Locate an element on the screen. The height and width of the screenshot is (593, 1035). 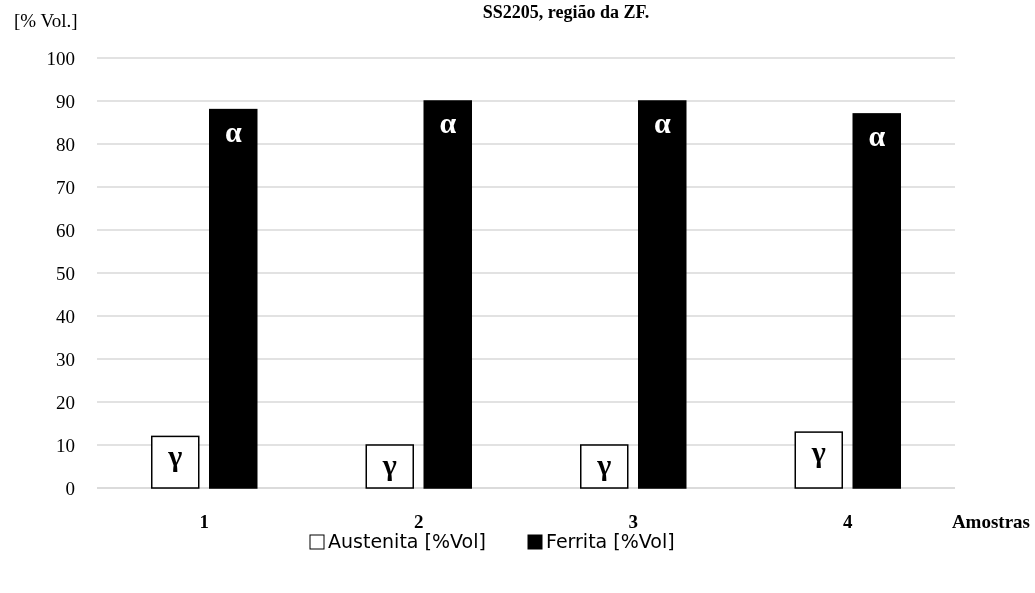
legend-label: Ferrita [%Vol] is located at coordinates (610, 541).